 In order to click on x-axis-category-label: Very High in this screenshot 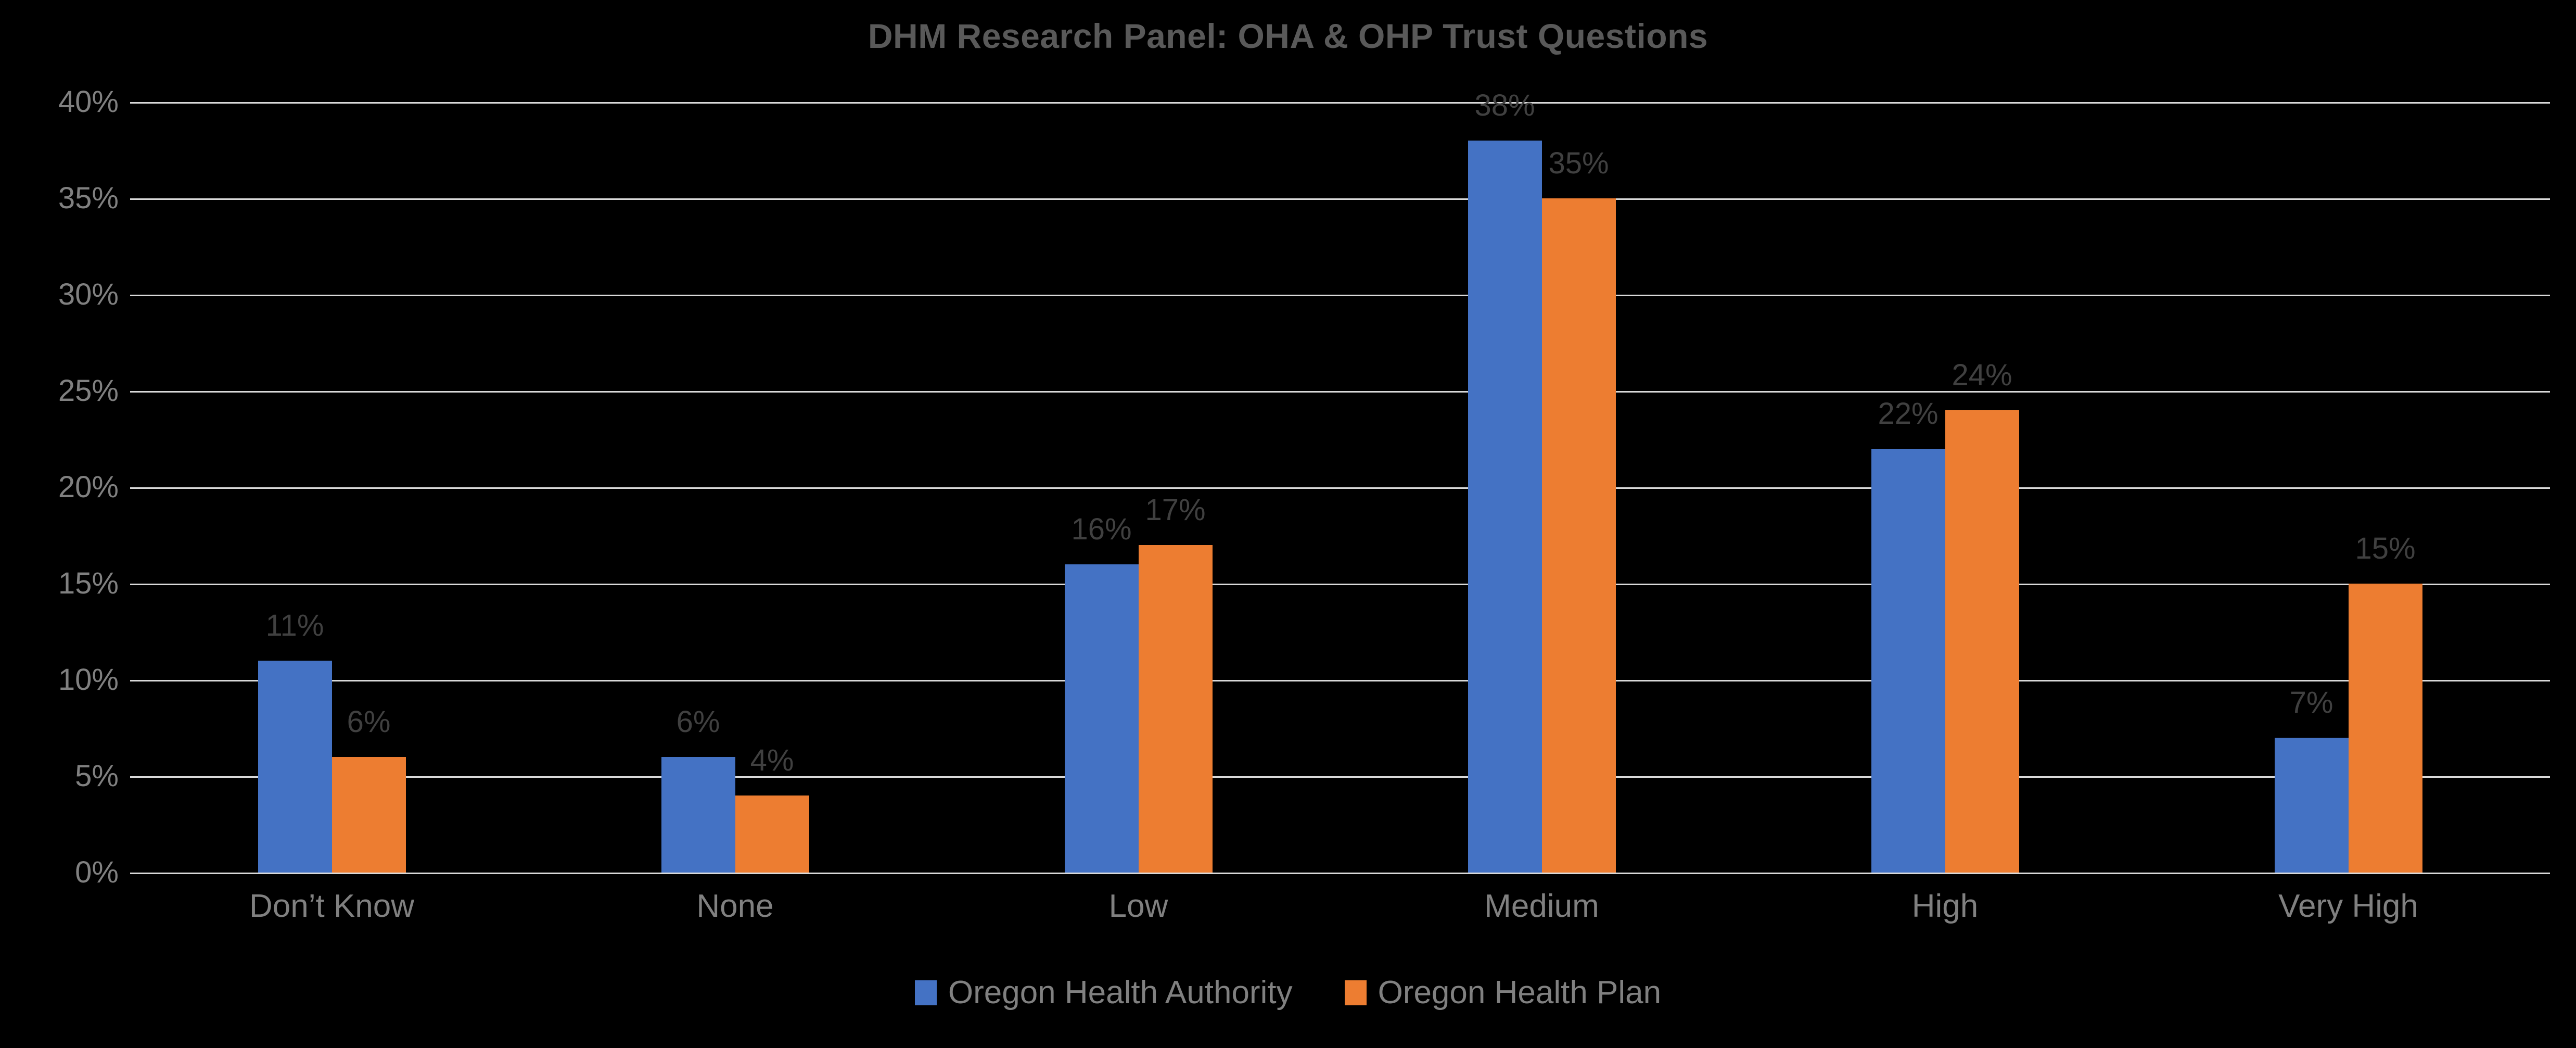, I will do `click(2348, 906)`.